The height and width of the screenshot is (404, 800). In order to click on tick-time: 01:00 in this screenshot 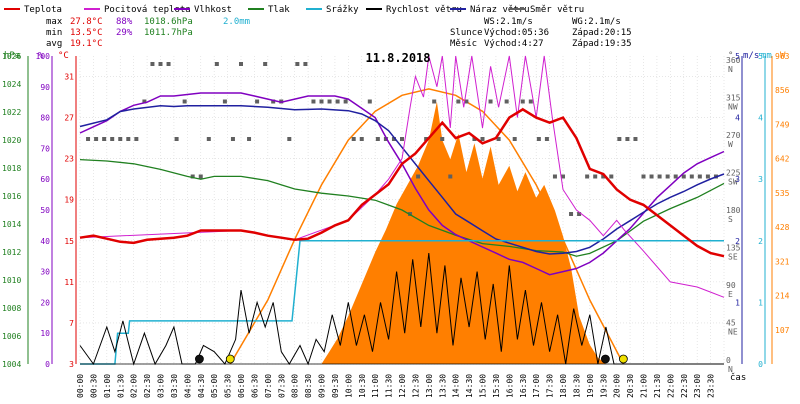, I will do `click(107, 386)`.